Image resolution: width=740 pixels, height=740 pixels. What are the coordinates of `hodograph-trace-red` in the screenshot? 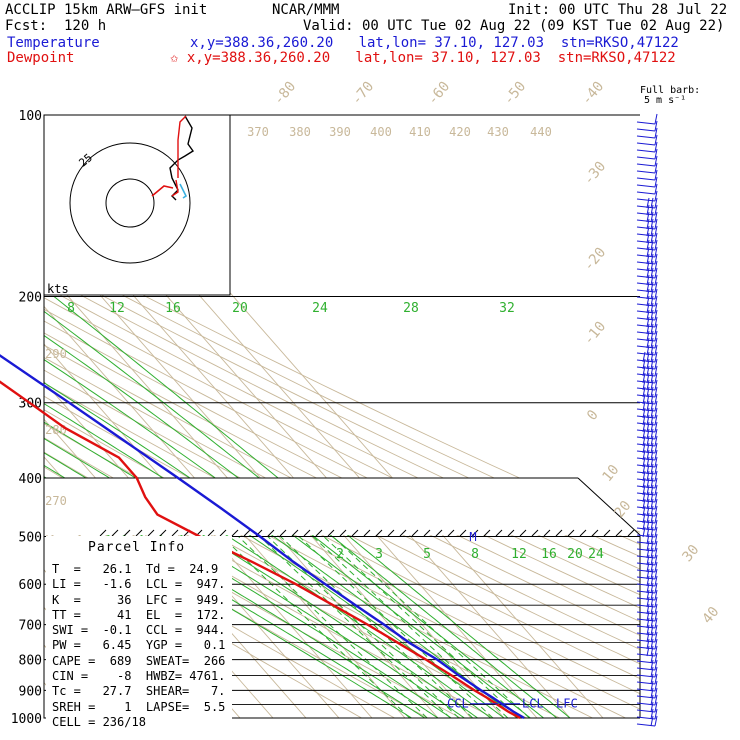 It's located at (182, 146).